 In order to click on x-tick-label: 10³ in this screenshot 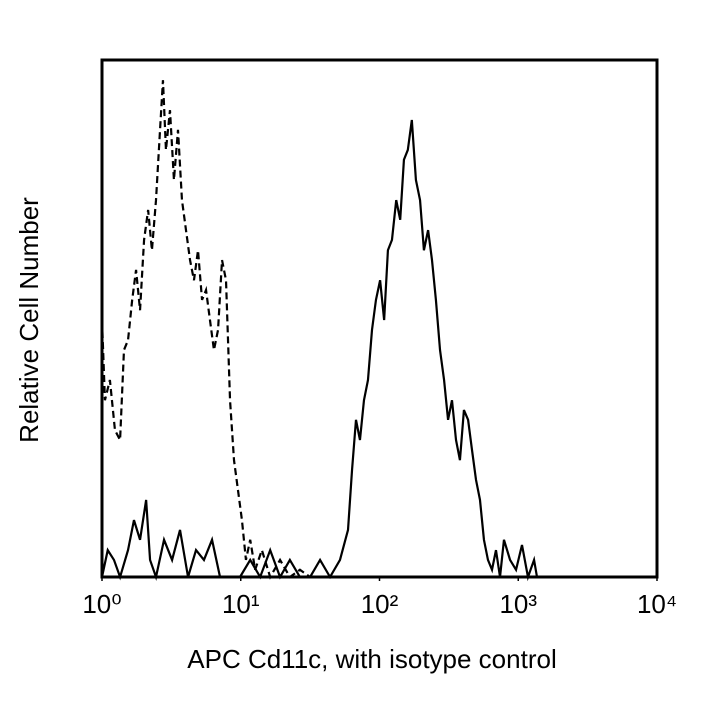, I will do `click(518, 604)`.